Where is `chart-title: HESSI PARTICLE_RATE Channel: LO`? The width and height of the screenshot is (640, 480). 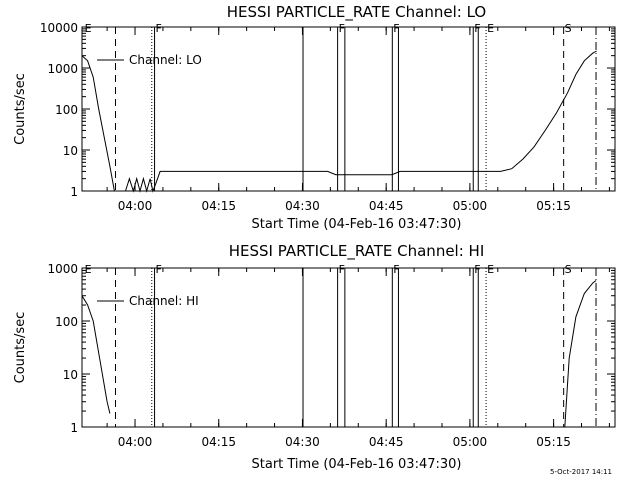
chart-title: HESSI PARTICLE_RATE Channel: LO is located at coordinates (356, 12).